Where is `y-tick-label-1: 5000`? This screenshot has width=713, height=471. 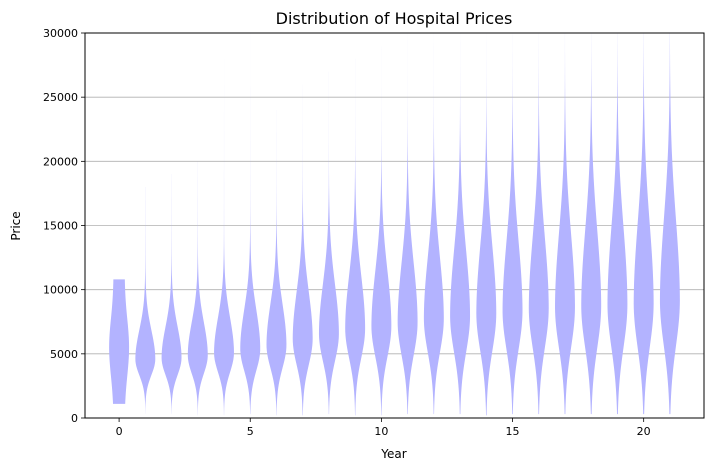 y-tick-label-1: 5000 is located at coordinates (64, 354).